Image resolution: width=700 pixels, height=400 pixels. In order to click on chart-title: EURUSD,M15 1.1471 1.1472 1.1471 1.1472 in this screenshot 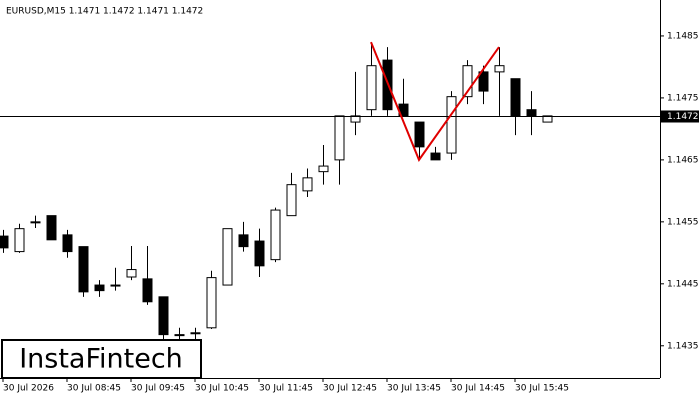, I will do `click(104, 12)`.